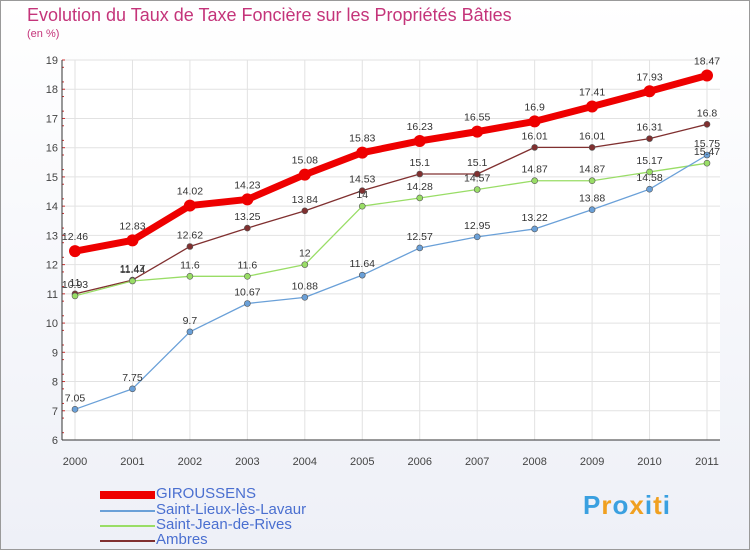 The height and width of the screenshot is (550, 750). I want to click on data-label: 13.25, so click(247, 217).